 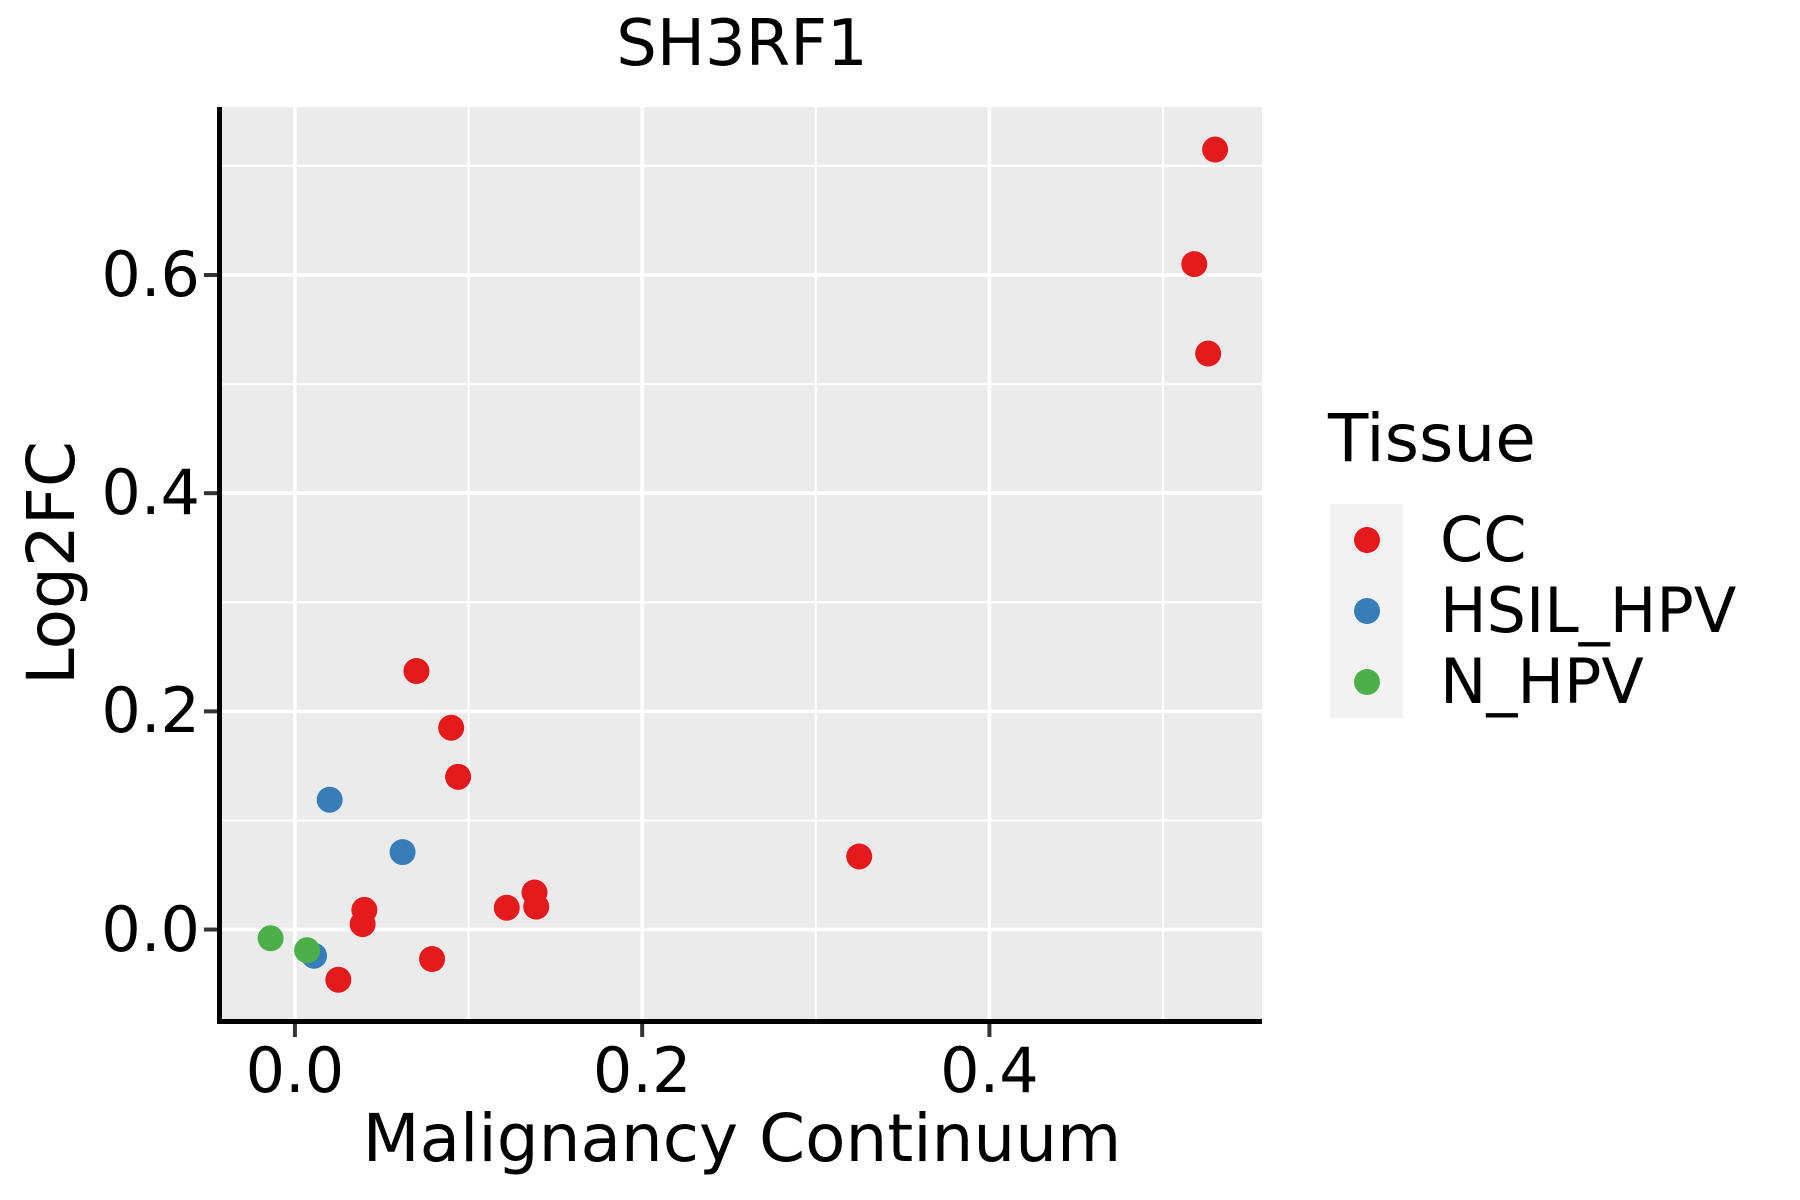 I want to click on legend-title: Tissue, so click(x=1432, y=438).